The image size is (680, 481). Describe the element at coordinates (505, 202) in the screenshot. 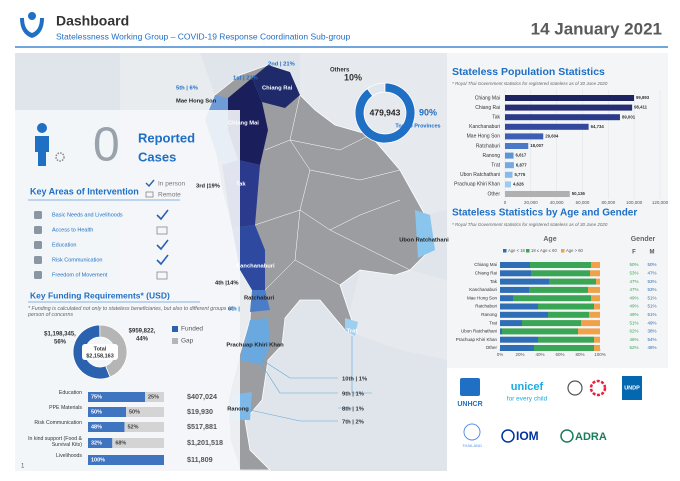

I see `x-tick-label: 0` at that location.